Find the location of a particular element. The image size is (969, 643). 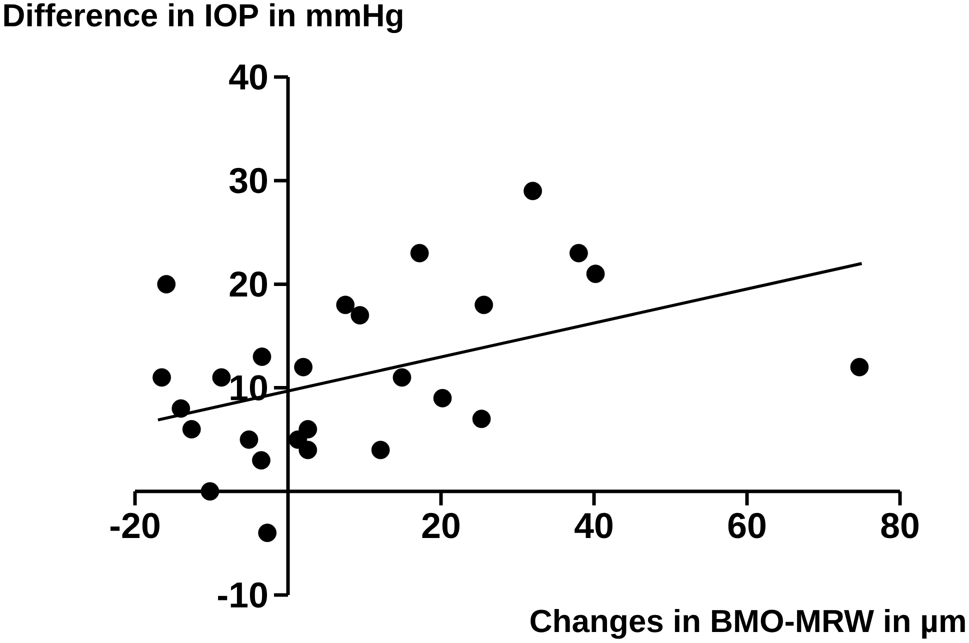

x-tick-label: 80 is located at coordinates (899, 525).